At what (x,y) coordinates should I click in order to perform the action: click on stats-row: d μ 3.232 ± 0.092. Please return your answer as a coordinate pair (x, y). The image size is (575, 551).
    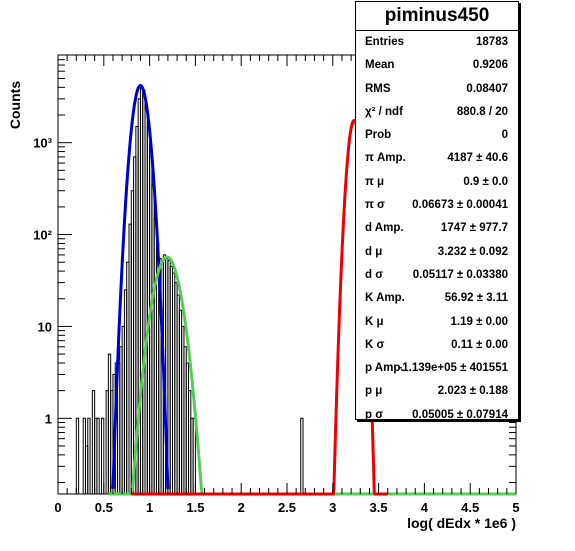
    Looking at the image, I should click on (437, 252).